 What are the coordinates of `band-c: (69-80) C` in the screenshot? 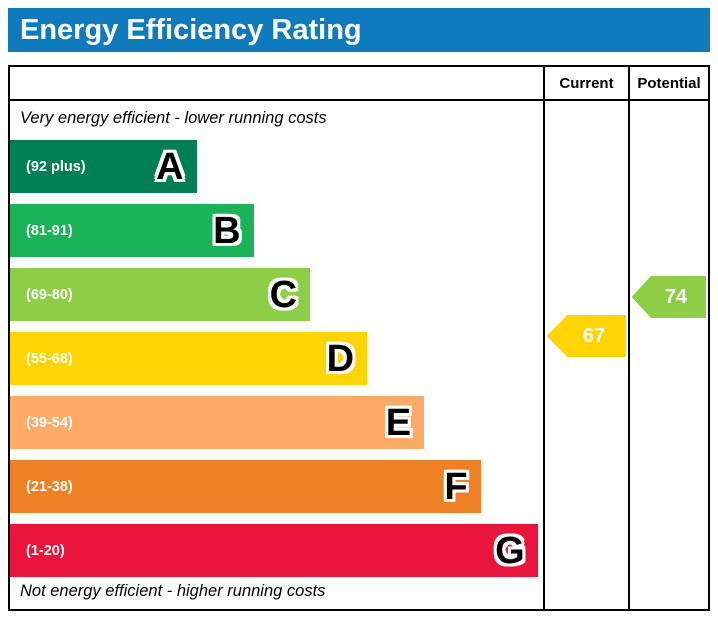 It's located at (160, 294).